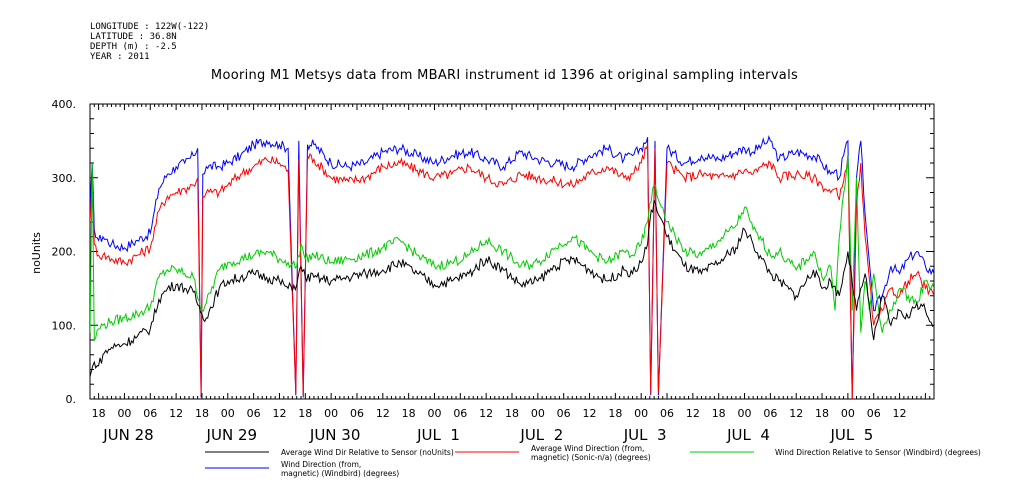 Image resolution: width=1009 pixels, height=504 pixels. I want to click on legend-label: Wind Direction (from,, so click(321, 464).